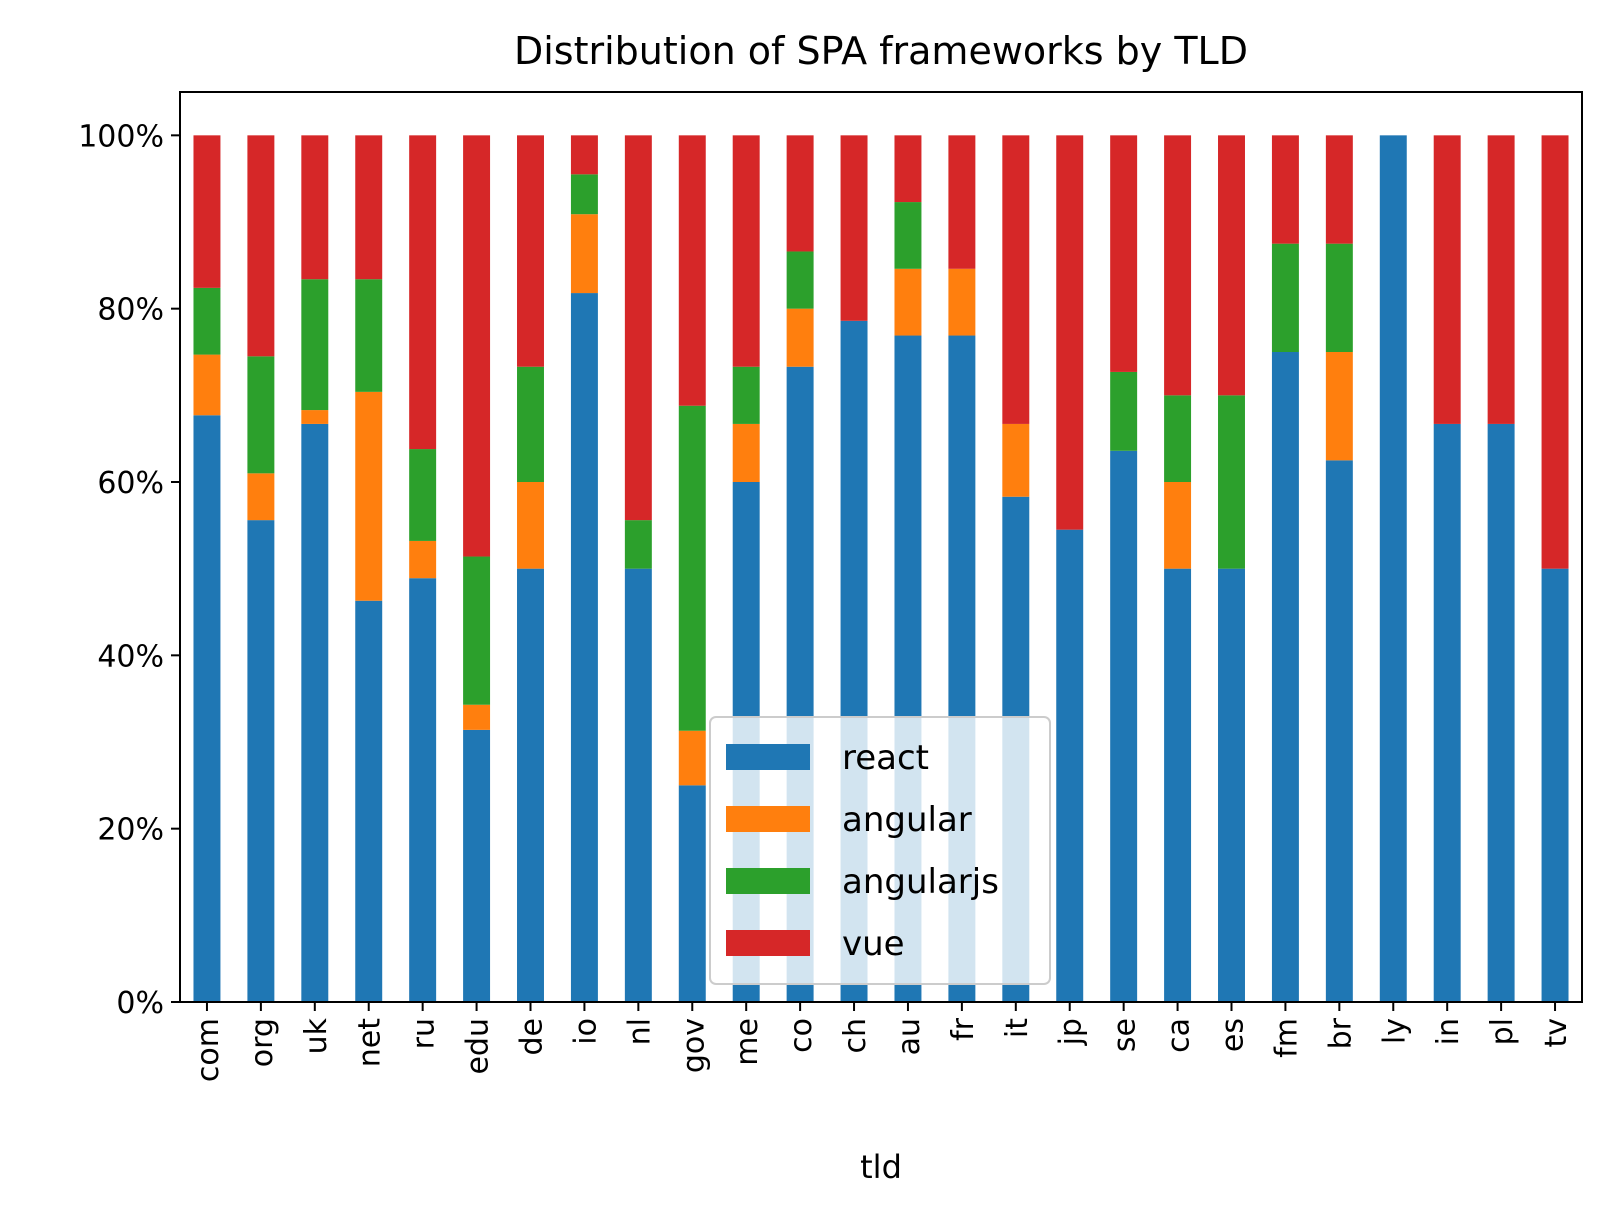 This screenshot has height=1205, width=1603. Describe the element at coordinates (207, 385) in the screenshot. I see `bar-angular-com` at that location.